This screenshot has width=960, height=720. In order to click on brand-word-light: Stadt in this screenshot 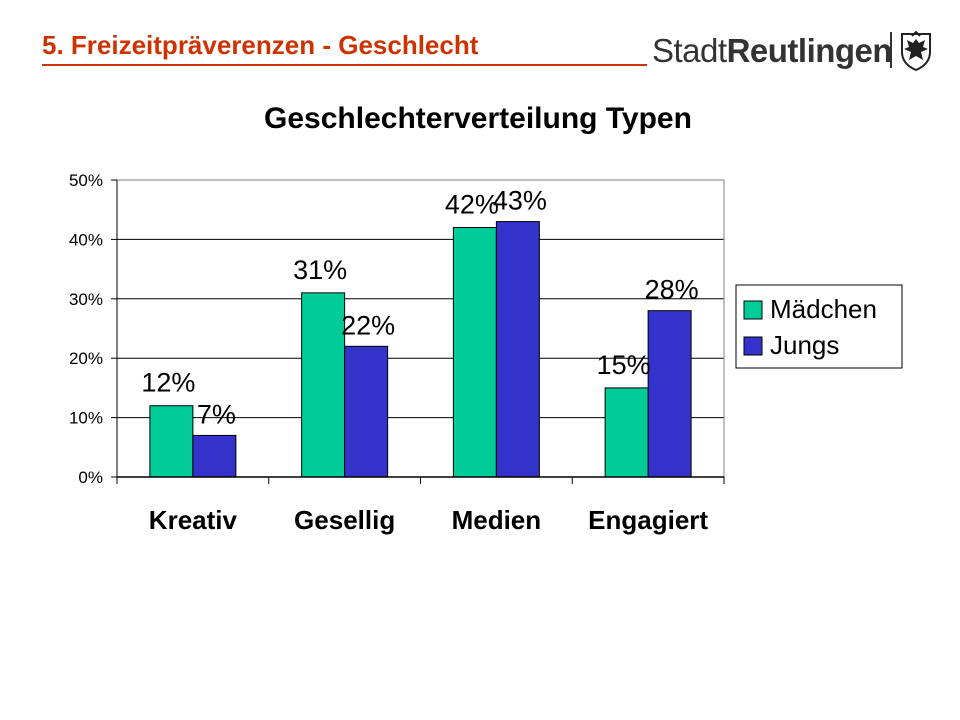, I will do `click(689, 50)`.